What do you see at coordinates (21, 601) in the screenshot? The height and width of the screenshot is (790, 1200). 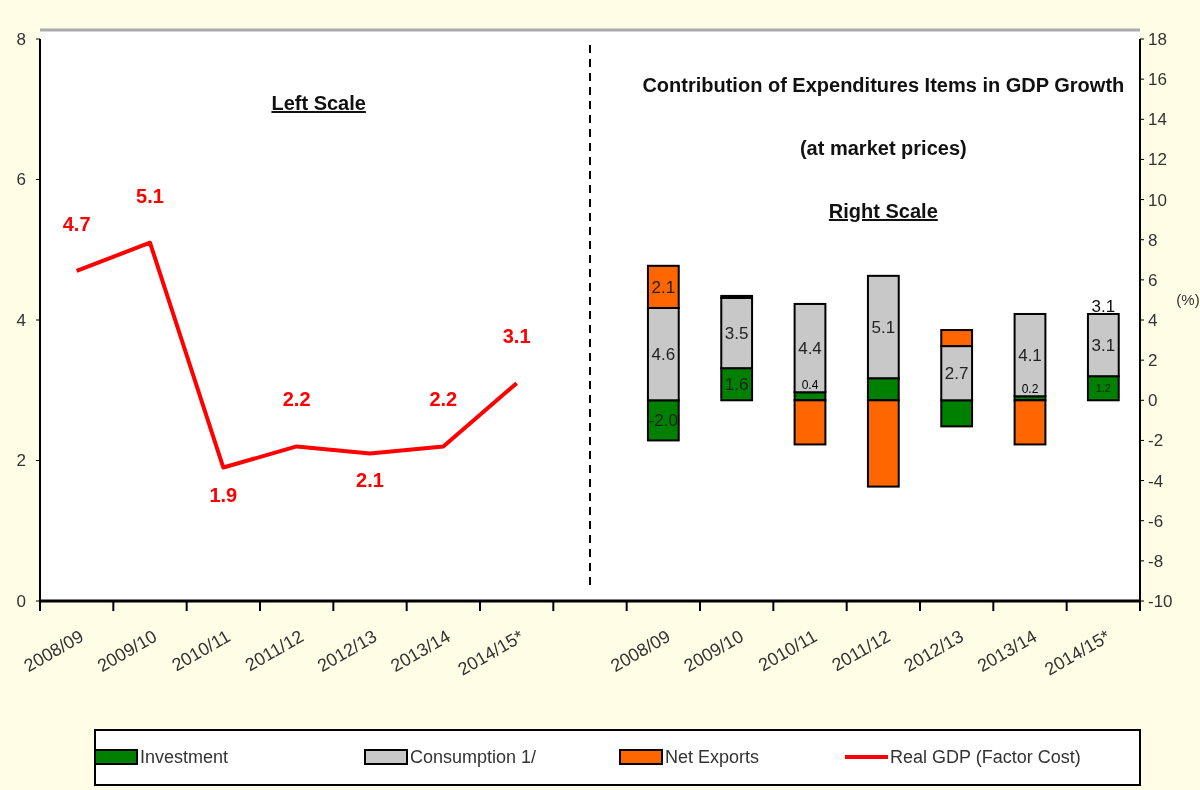 I see `y-tick-label: 0` at bounding box center [21, 601].